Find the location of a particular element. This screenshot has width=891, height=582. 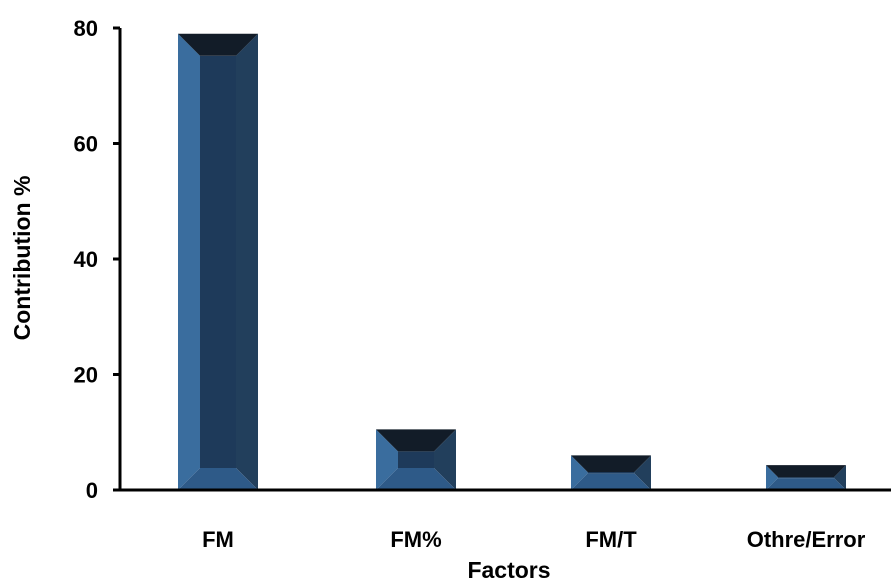

x-tick-labels: FM FM% FM/T Othre/Error is located at coordinates (534, 539).